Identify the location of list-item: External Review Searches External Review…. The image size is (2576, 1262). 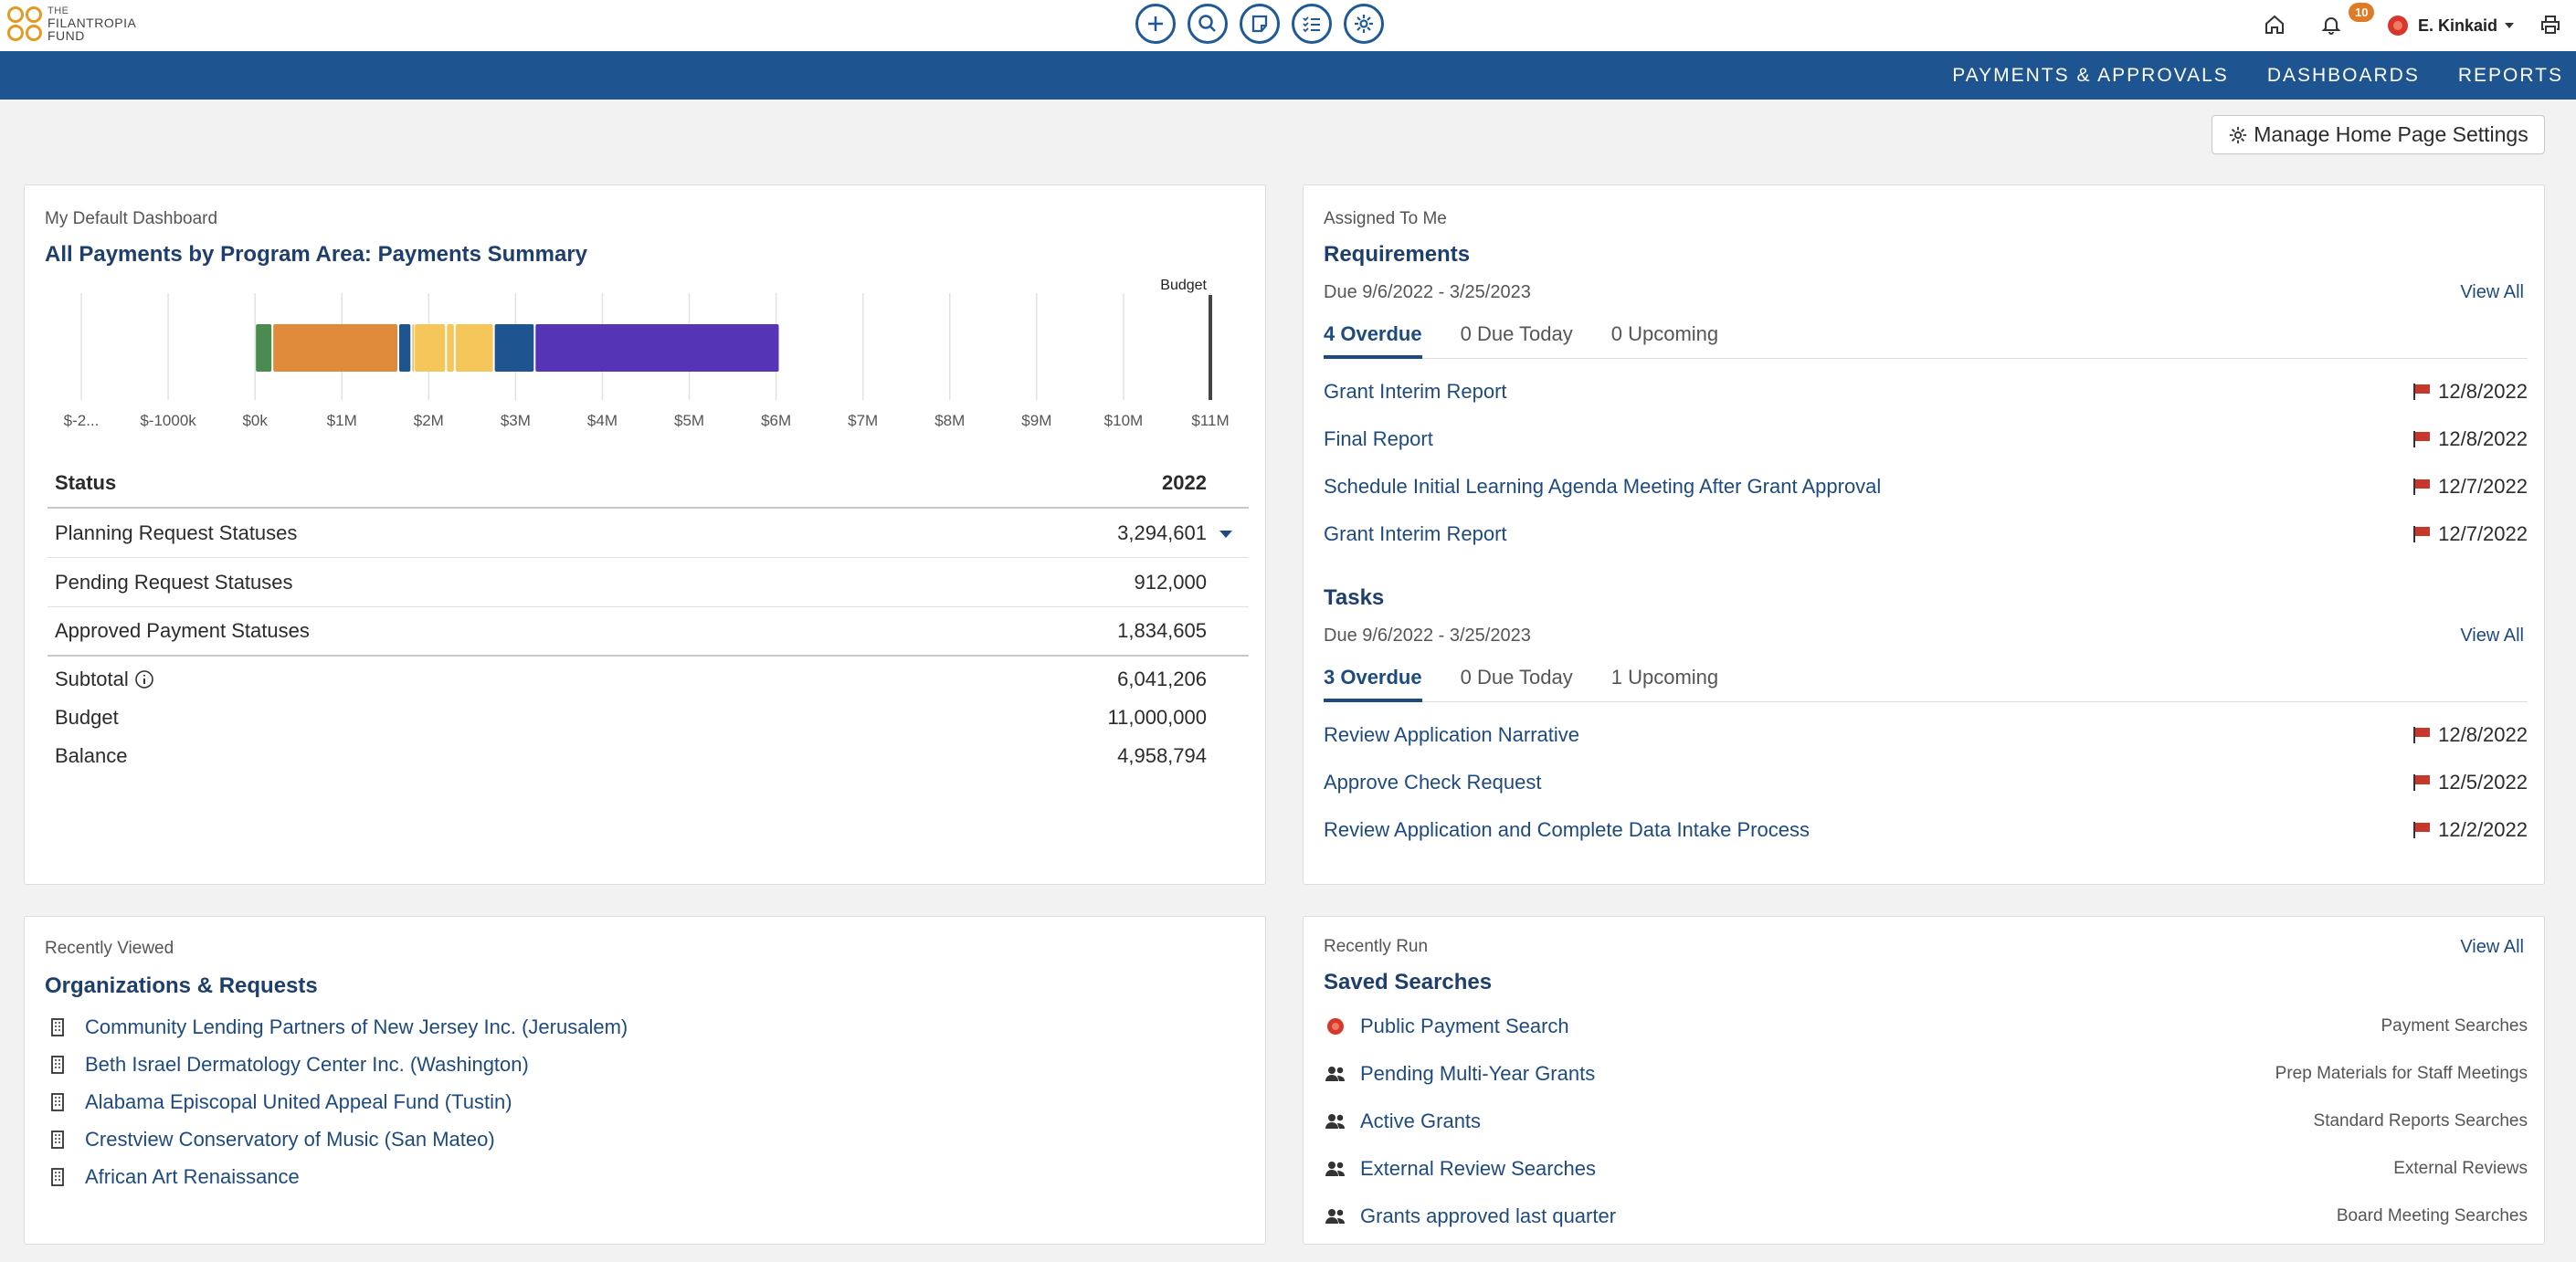
(1926, 1169).